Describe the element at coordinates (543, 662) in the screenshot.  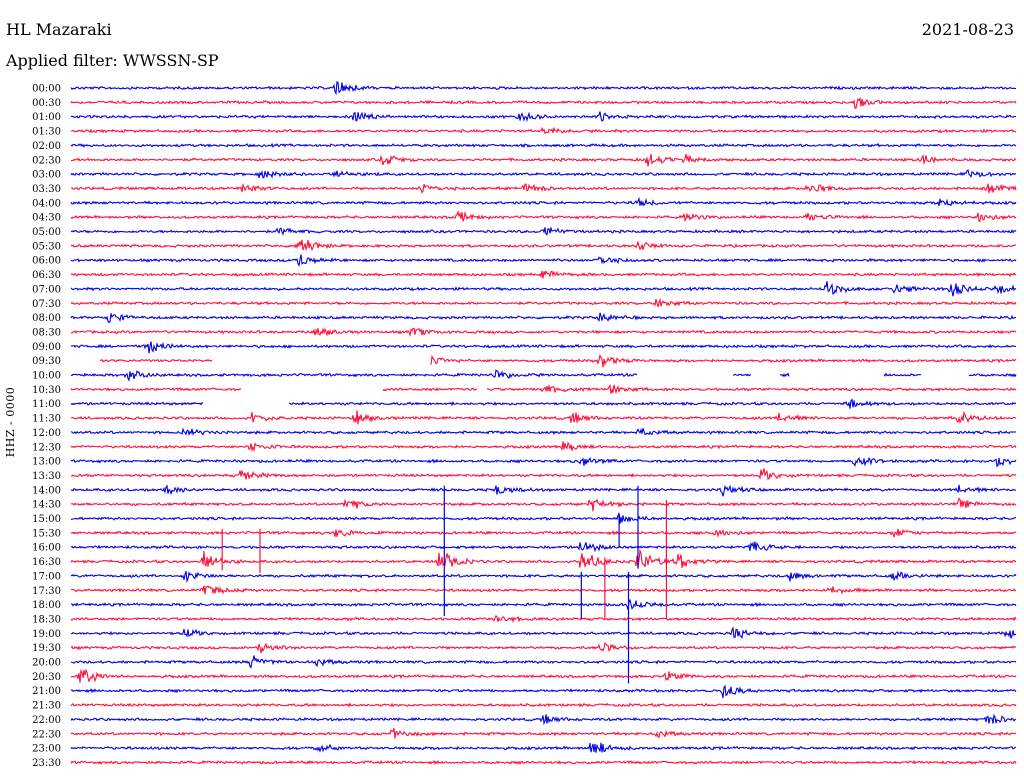
I see `trace-row-2000` at that location.